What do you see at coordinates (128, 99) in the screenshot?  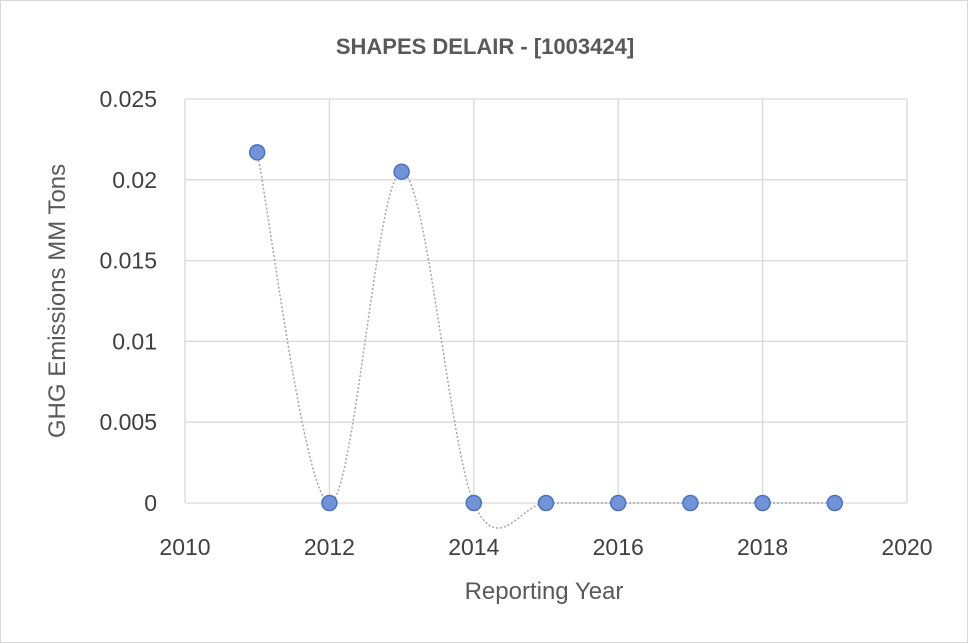 I see `y-tick-label: 0.025` at bounding box center [128, 99].